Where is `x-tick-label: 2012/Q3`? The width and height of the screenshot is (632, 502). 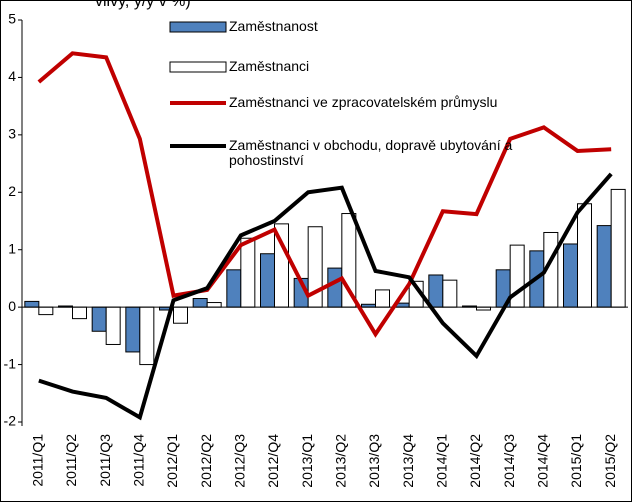
x-tick-label: 2012/Q3 is located at coordinates (240, 461).